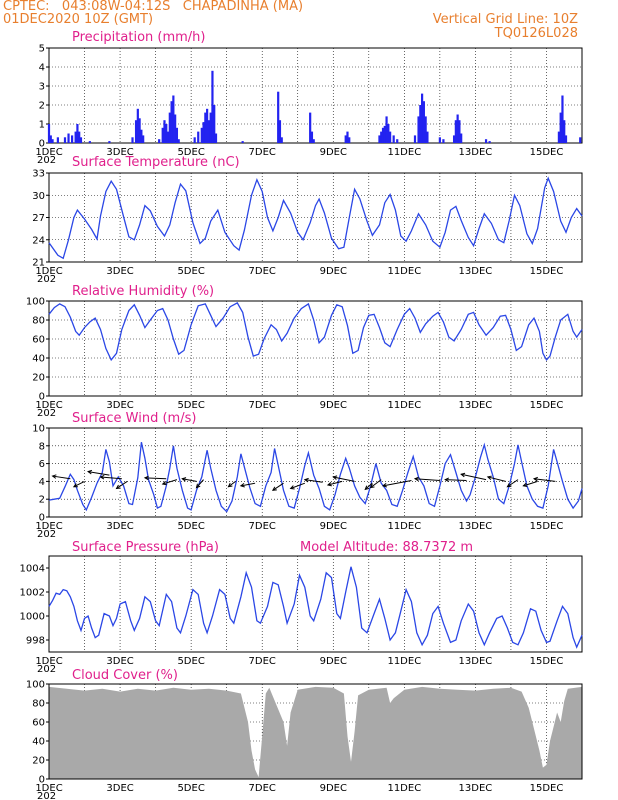  What do you see at coordinates (119, 661) in the screenshot?
I see `x-tick-label: 3DEC` at bounding box center [119, 661].